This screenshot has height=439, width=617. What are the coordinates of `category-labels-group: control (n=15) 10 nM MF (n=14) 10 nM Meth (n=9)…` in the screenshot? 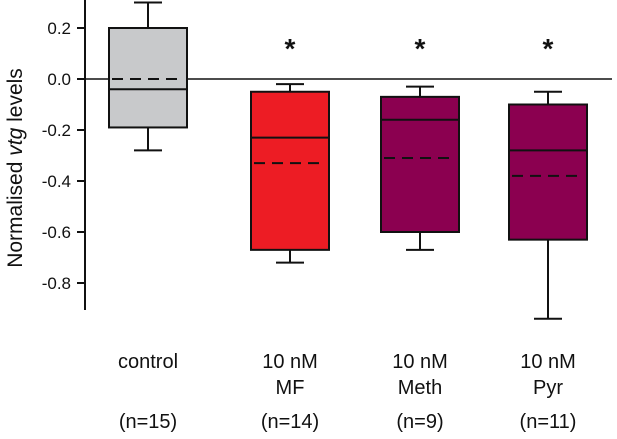 It's located at (347, 392).